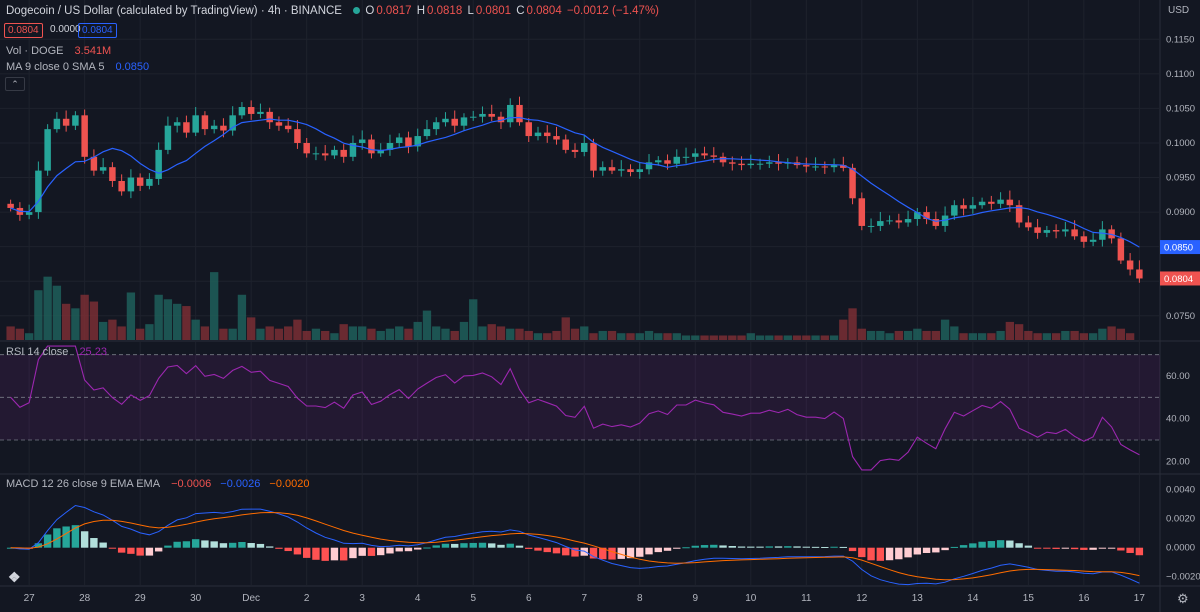 This screenshot has width=1200, height=612. Describe the element at coordinates (78, 67) in the screenshot. I see `ma-legend: MA 9 close 0 SMA 5 0.0850` at that location.